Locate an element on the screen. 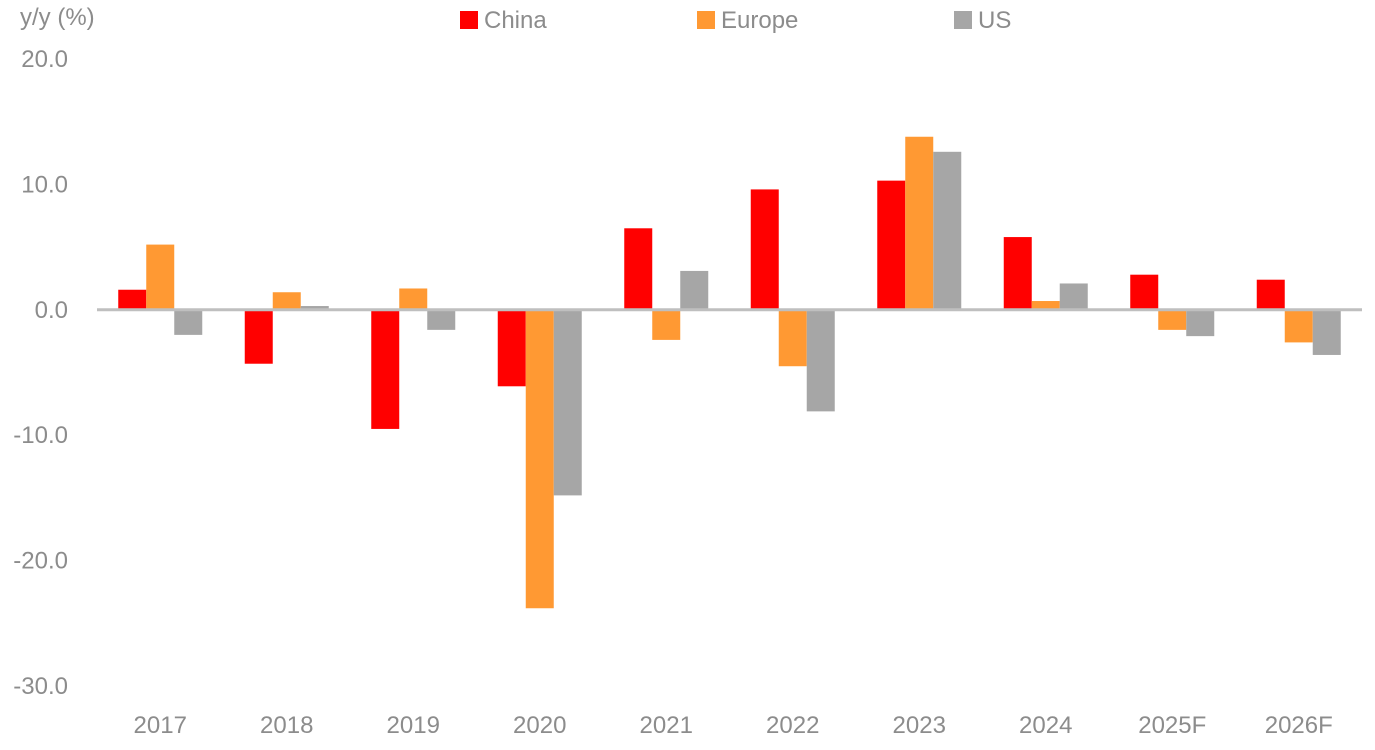  bar-china-2018 is located at coordinates (258, 336).